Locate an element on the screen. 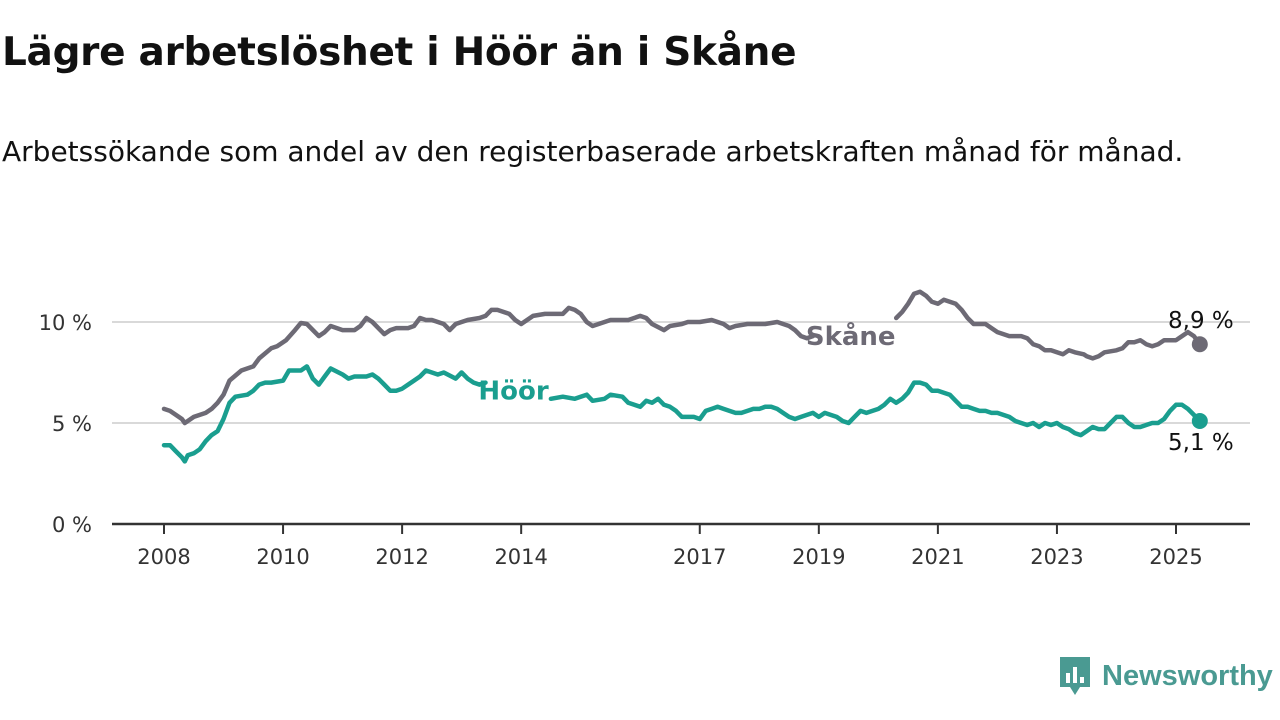 This screenshot has height=720, width=1280. series-name-label-1: Höör is located at coordinates (513, 392).